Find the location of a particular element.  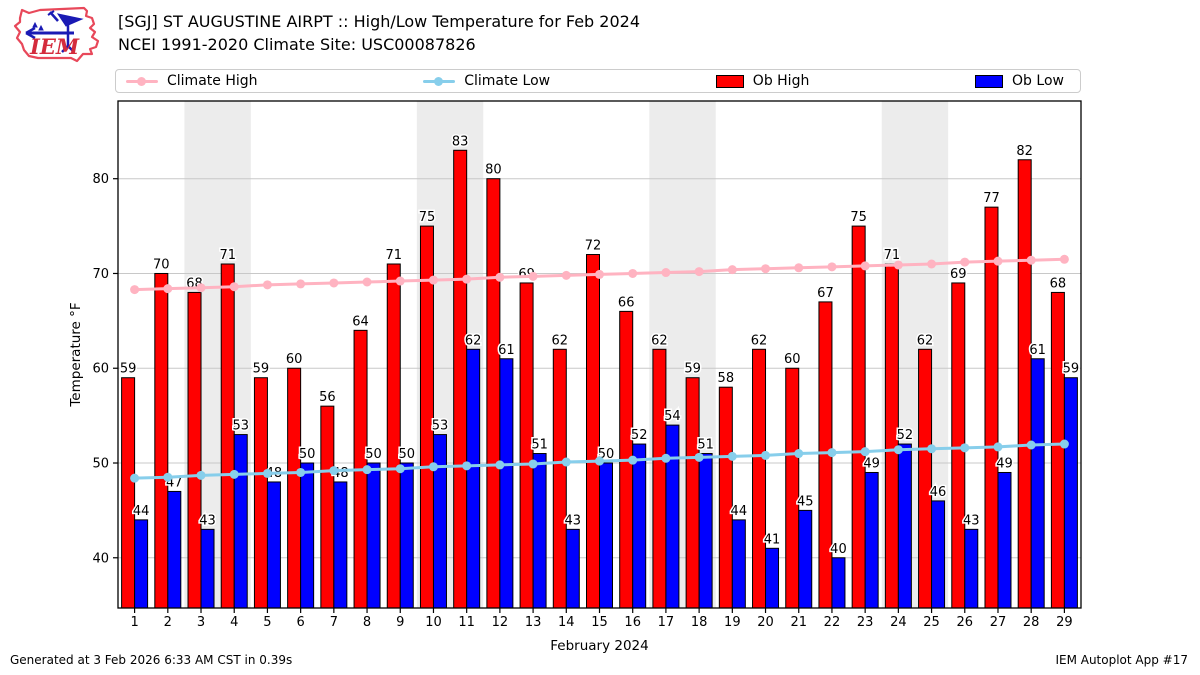

svg-text: 12 is located at coordinates (500, 622).